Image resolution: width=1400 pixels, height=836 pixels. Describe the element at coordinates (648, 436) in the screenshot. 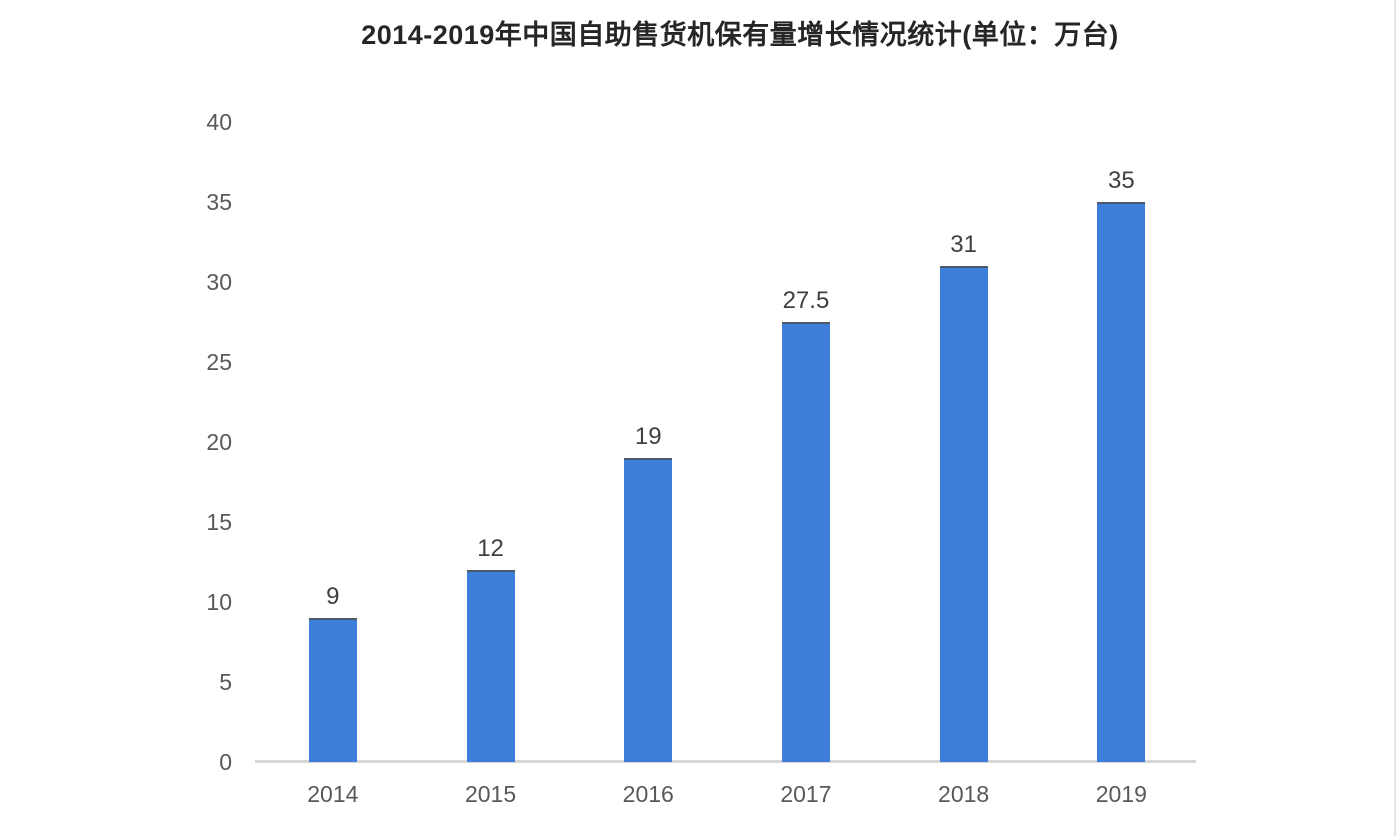

I see `bar-value-label: 19` at that location.